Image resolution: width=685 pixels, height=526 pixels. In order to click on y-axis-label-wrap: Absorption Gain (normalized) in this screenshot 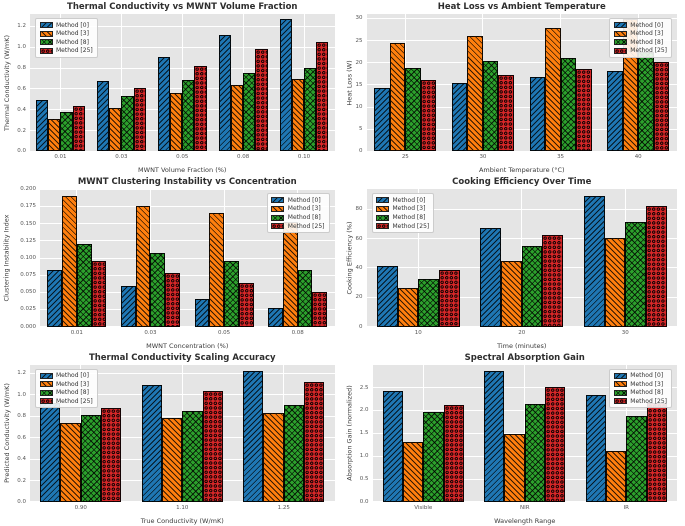, I will do `click(350, 433)`.